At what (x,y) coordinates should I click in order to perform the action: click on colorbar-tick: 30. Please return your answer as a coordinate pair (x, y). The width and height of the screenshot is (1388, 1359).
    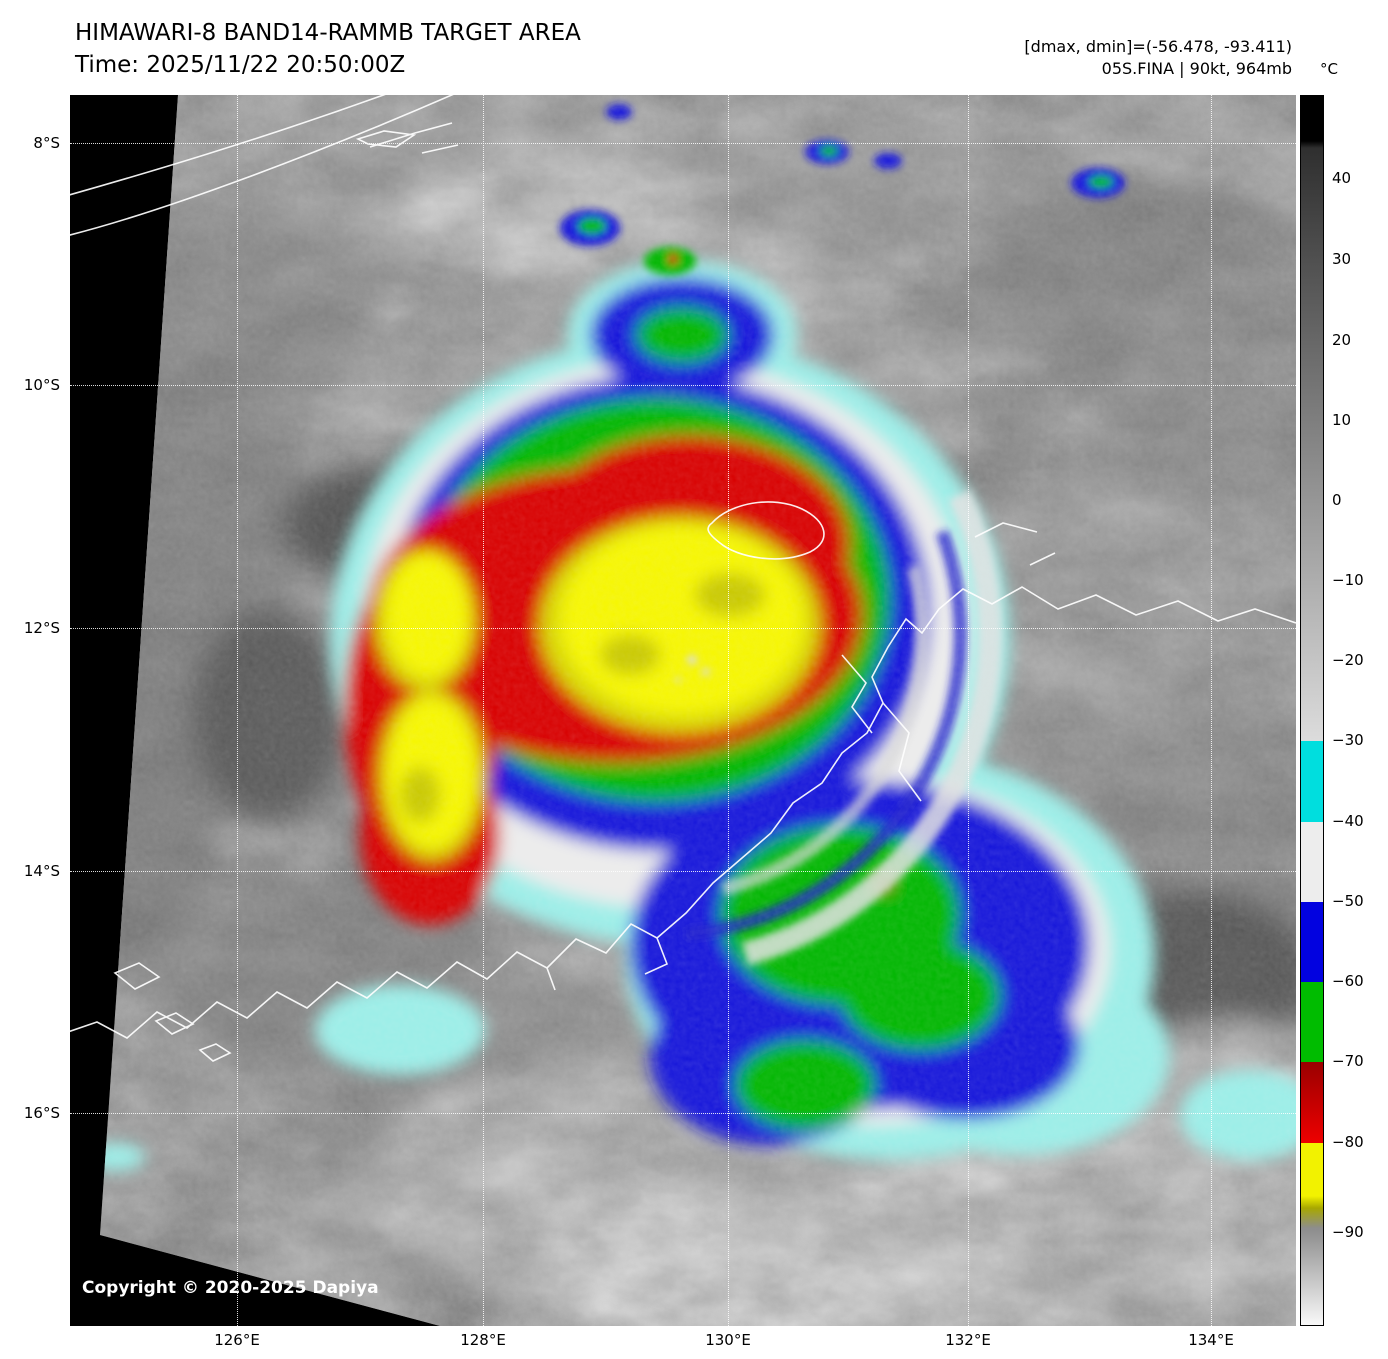
    Looking at the image, I should click on (1342, 259).